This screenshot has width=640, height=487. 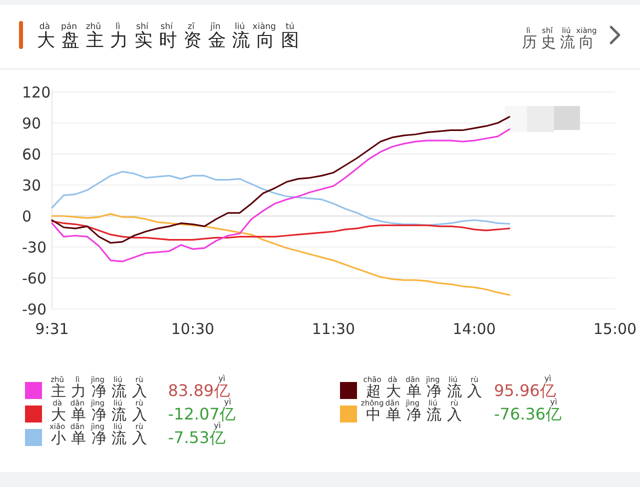 I want to click on x-tick-label: 9:31, so click(x=52, y=329).